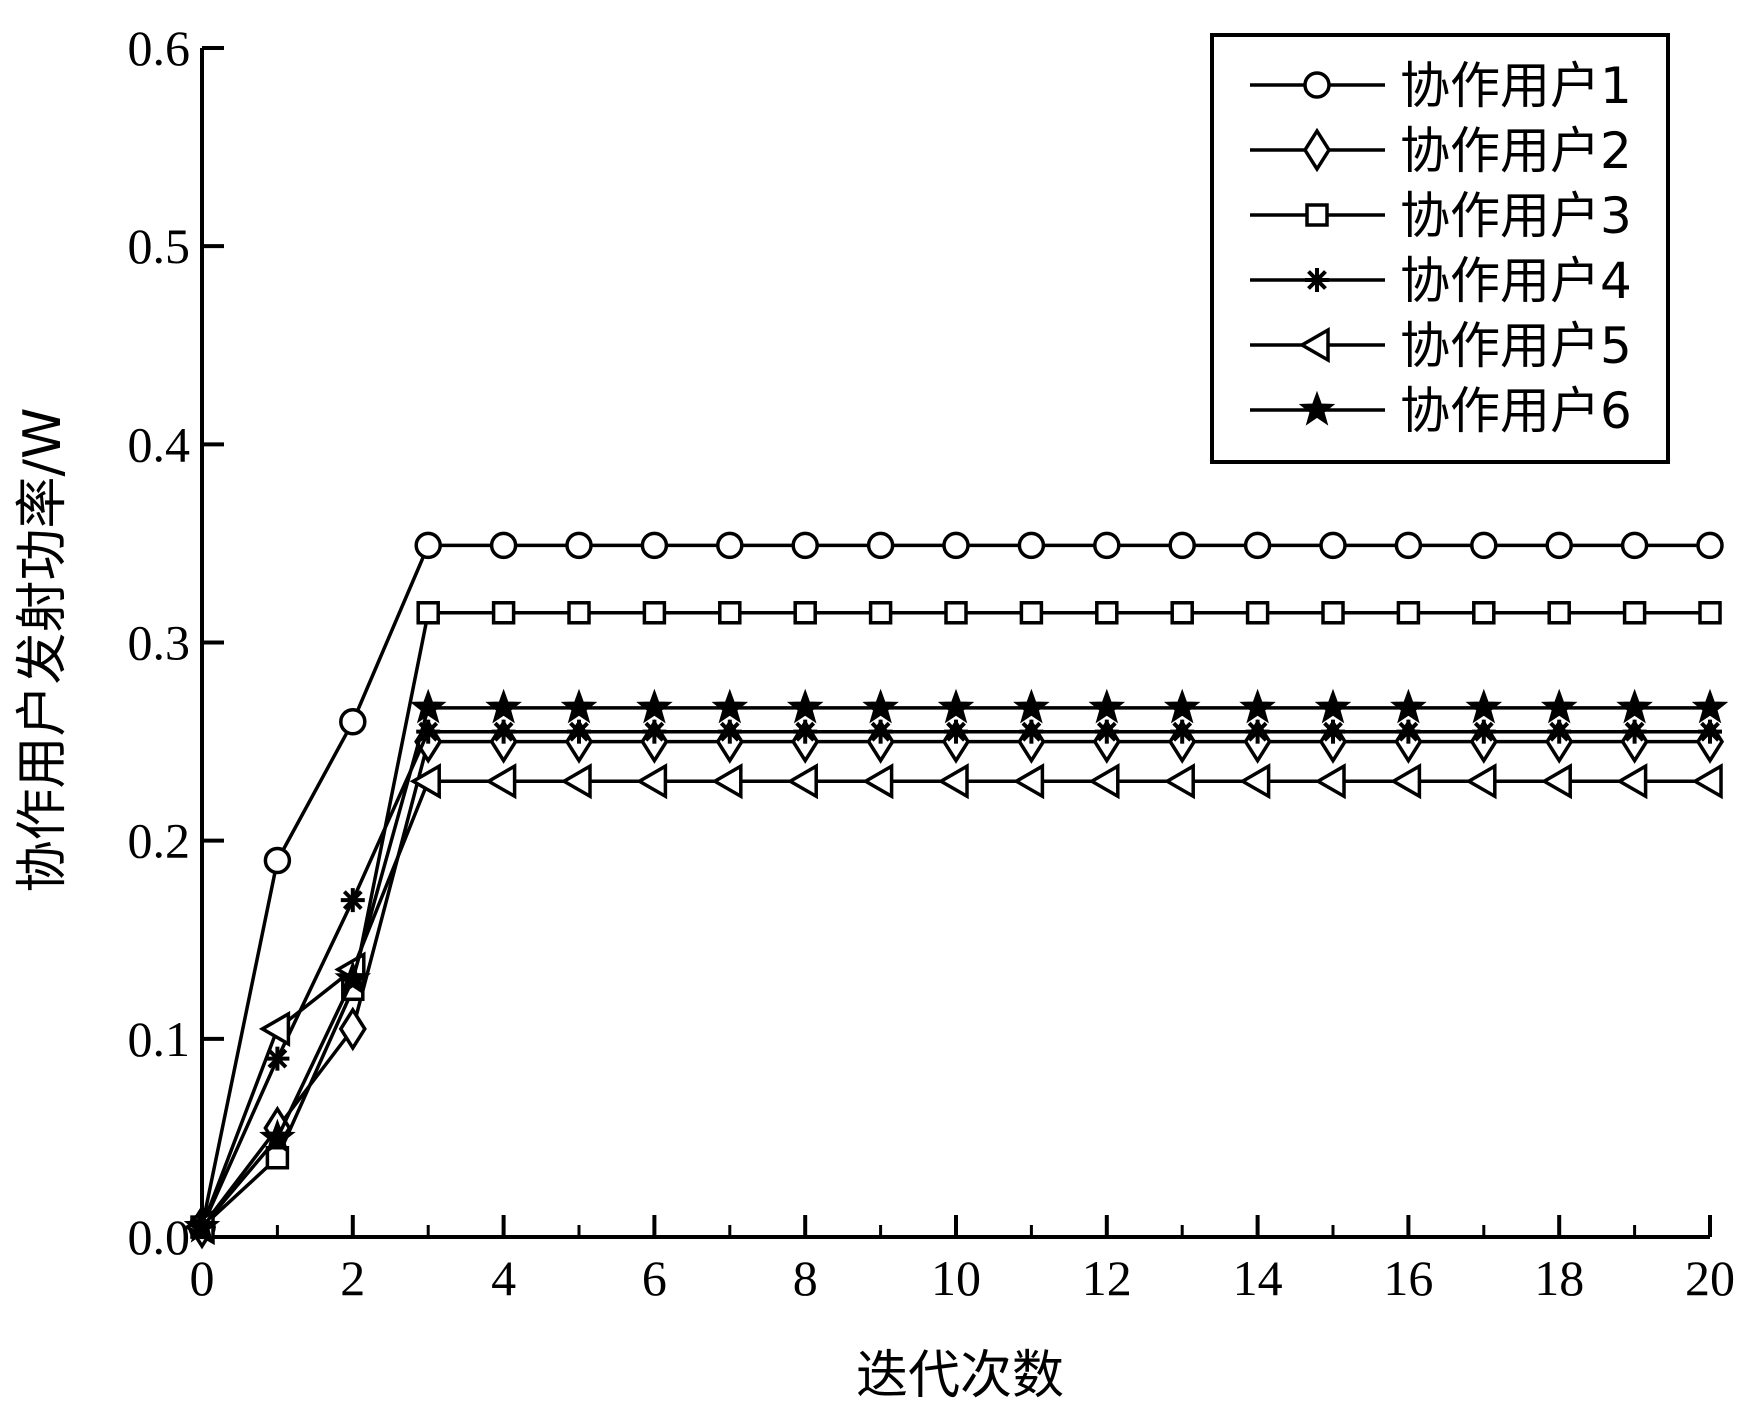 The width and height of the screenshot is (1740, 1410). I want to click on legend-label: 协作用户6, so click(1516, 411).